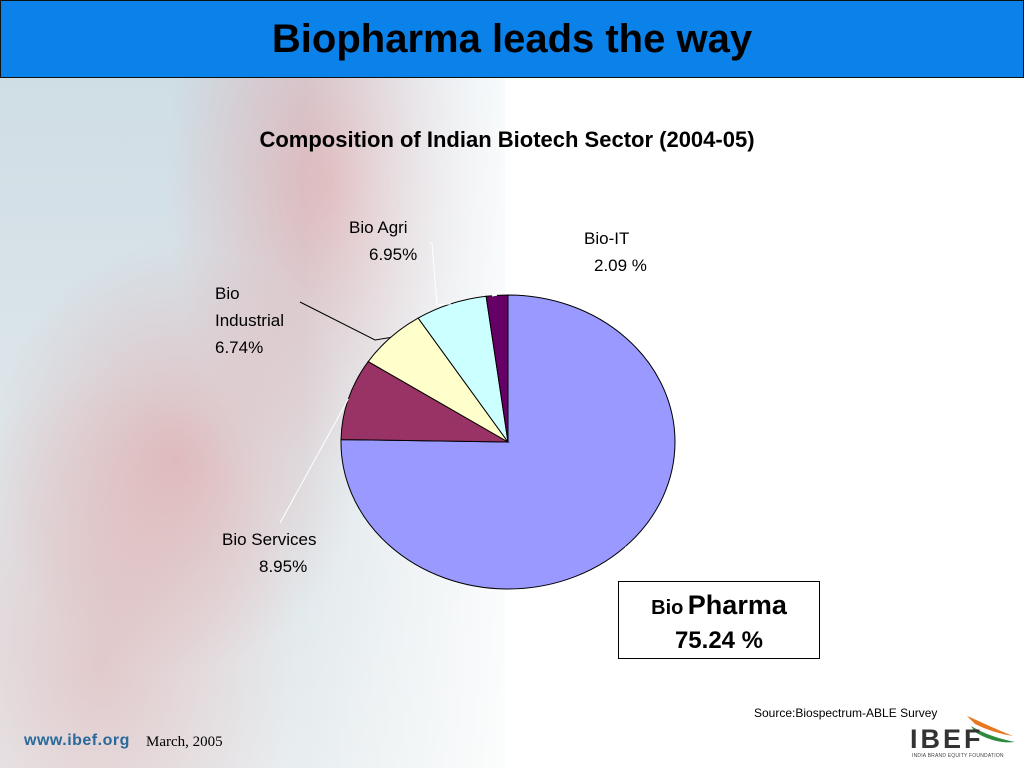 The height and width of the screenshot is (768, 1024). What do you see at coordinates (958, 756) in the screenshot?
I see `logo-subtext: INDIA BRAND EQUITY FOUNDATION` at bounding box center [958, 756].